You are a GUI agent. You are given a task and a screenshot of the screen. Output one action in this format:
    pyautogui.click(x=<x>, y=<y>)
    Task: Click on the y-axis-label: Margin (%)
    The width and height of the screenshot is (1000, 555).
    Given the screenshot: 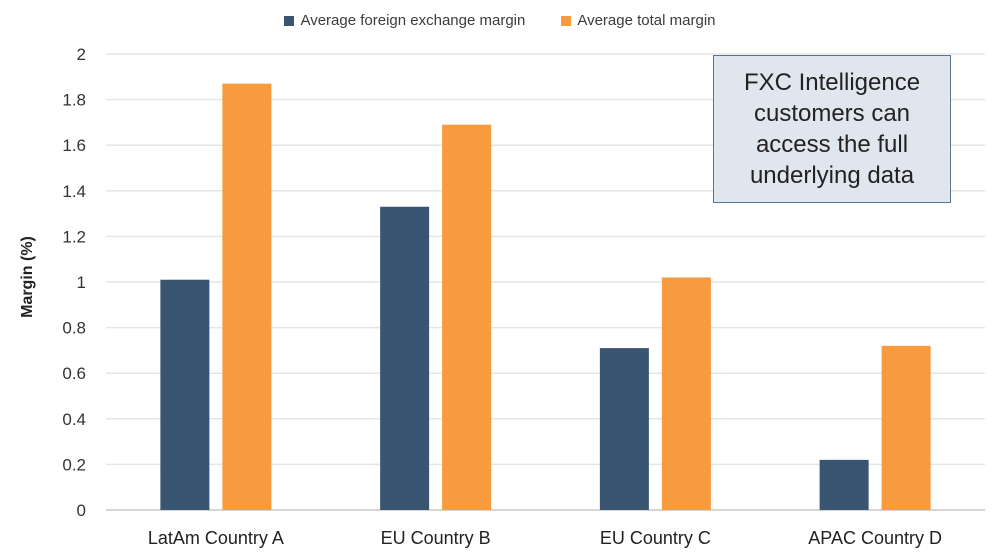 What is the action you would take?
    pyautogui.click(x=27, y=277)
    